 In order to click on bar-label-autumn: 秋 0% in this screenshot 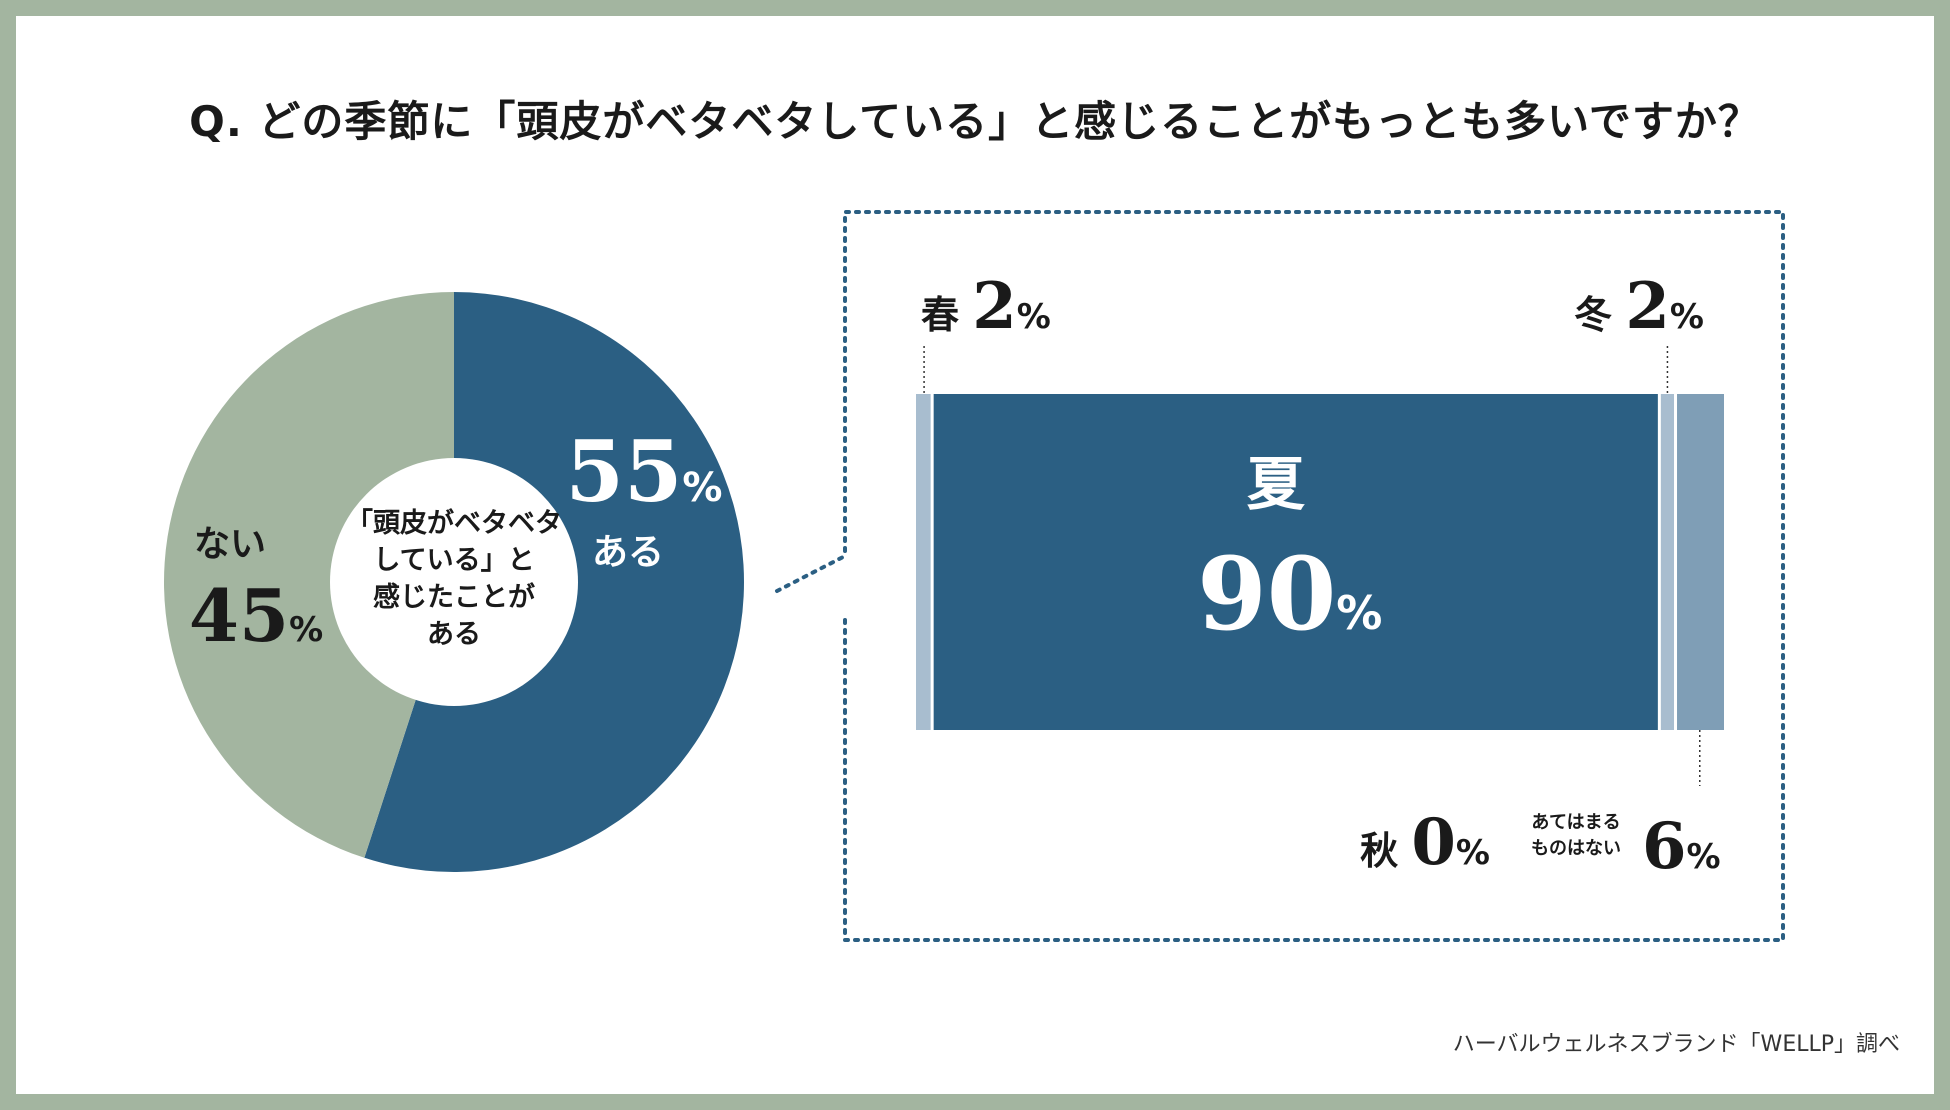, I will do `click(1425, 842)`.